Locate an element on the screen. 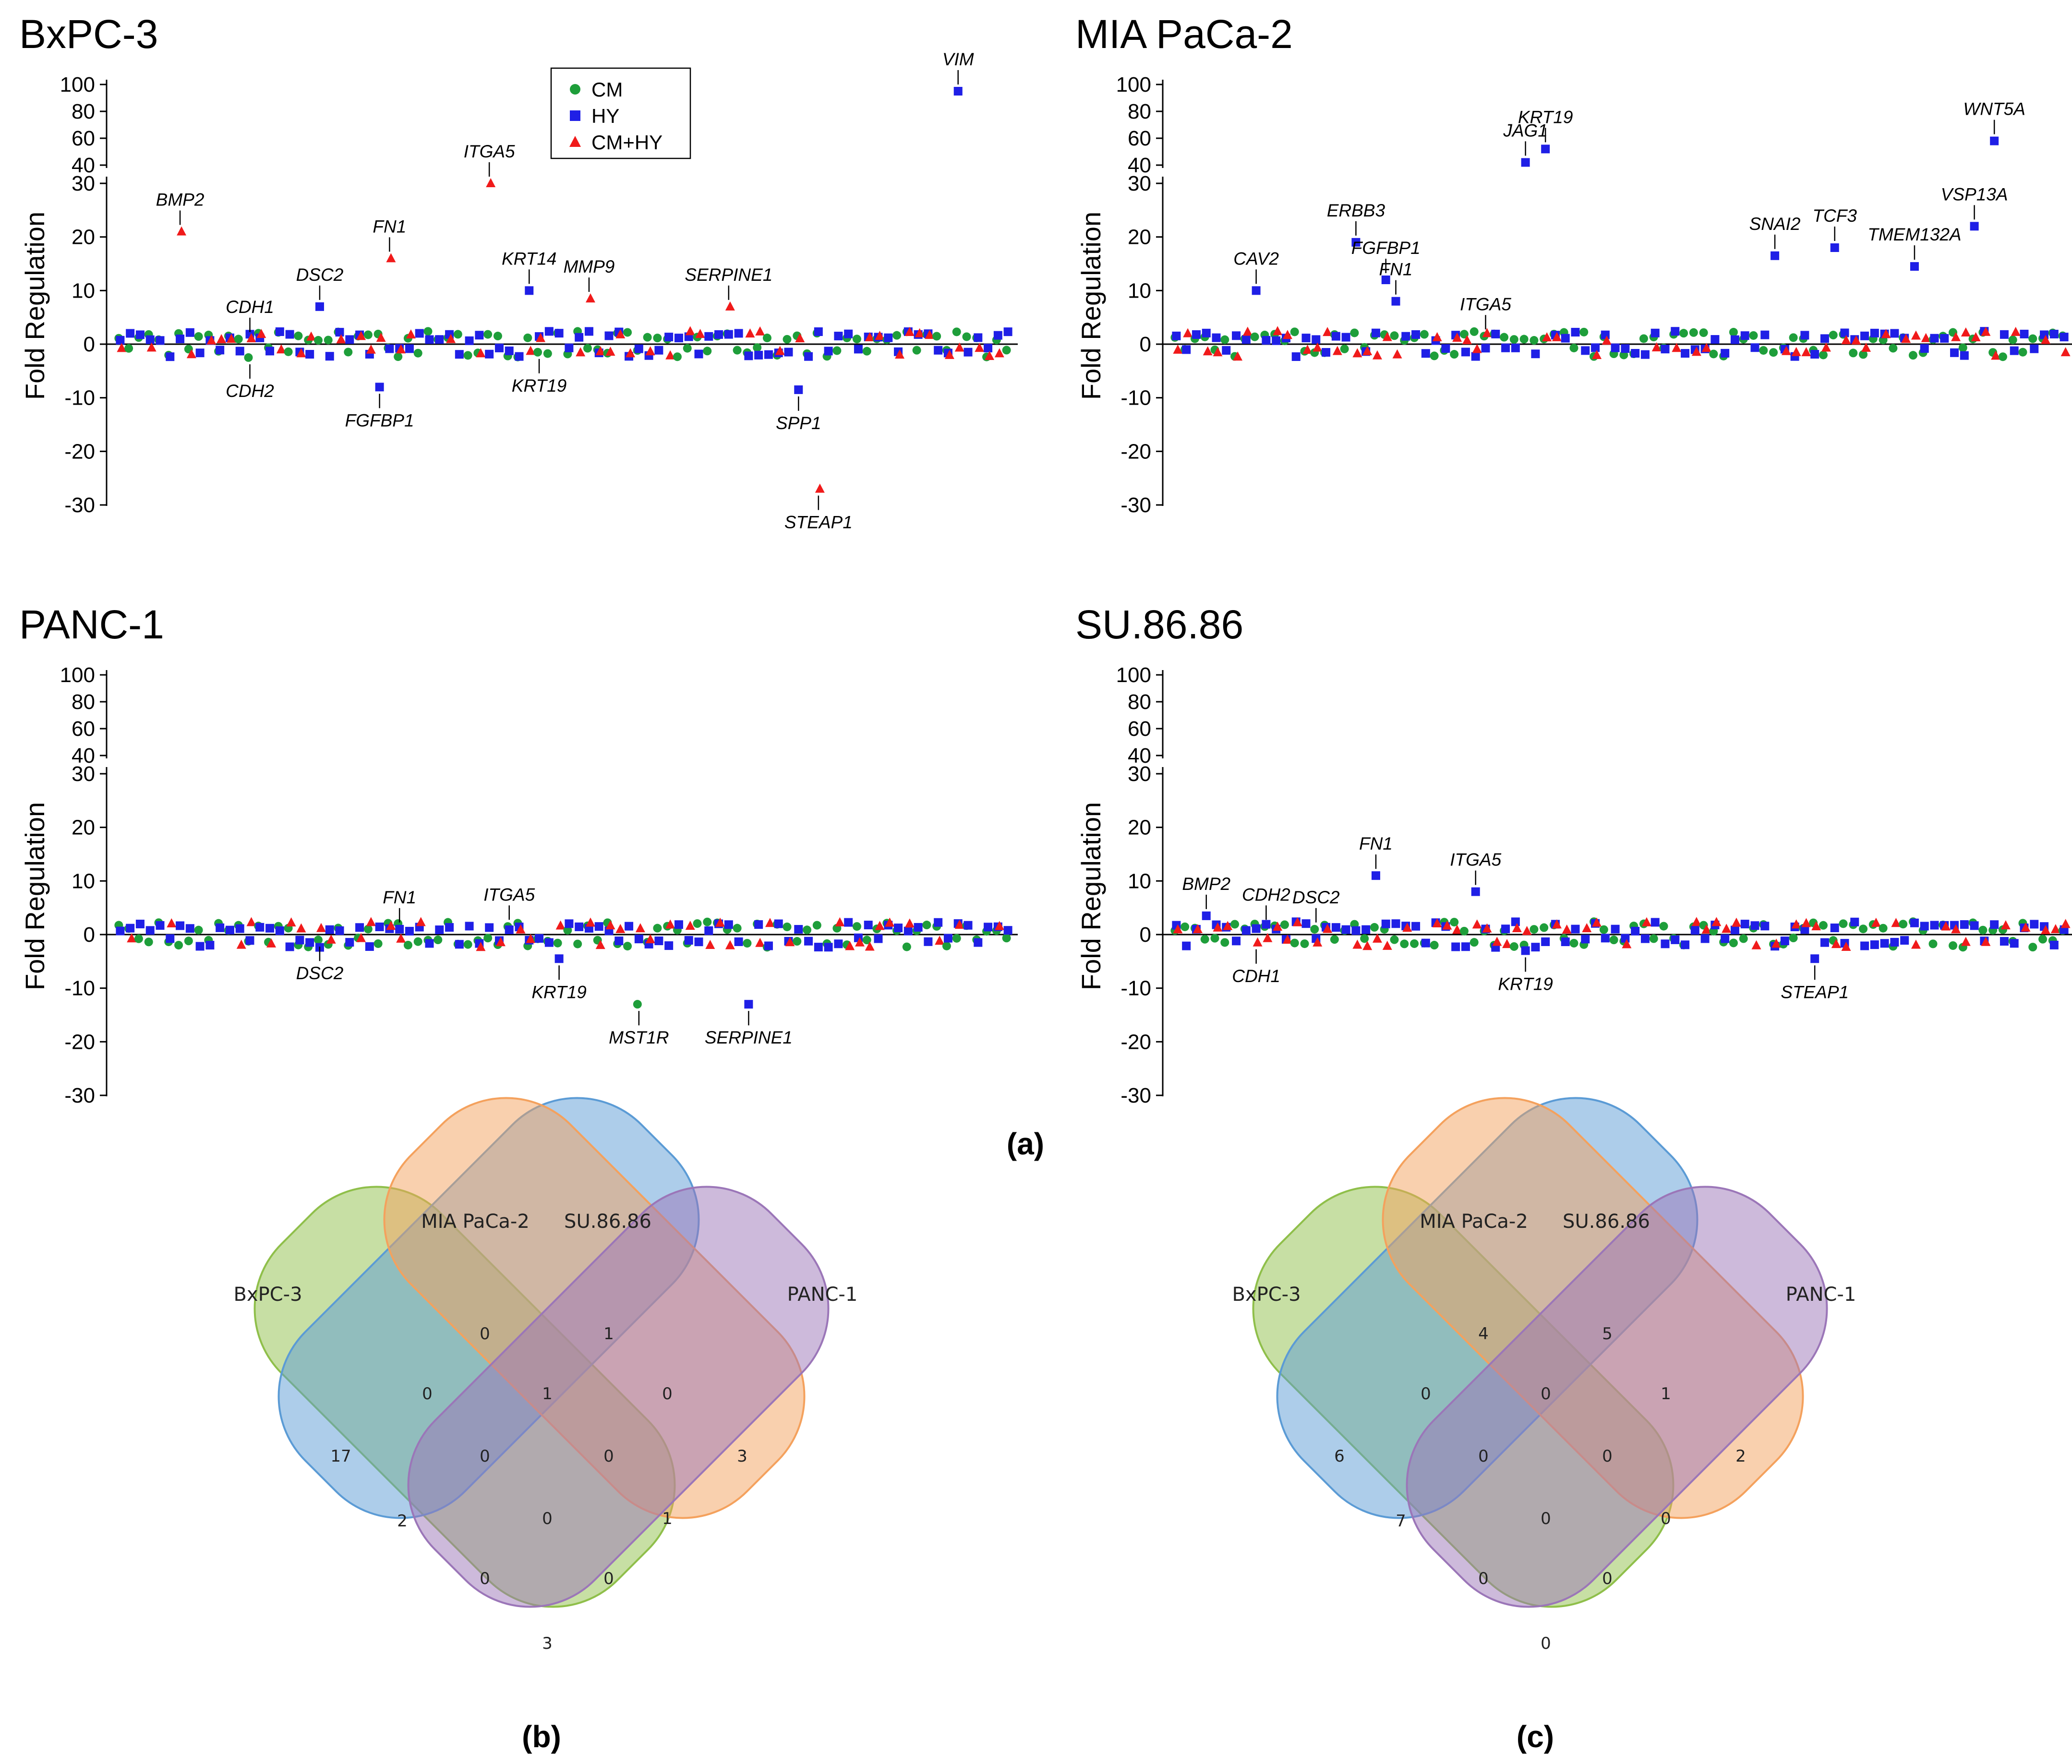 This screenshot has width=2072, height=1764. venn-count-bx-panc: 3 is located at coordinates (547, 1643).